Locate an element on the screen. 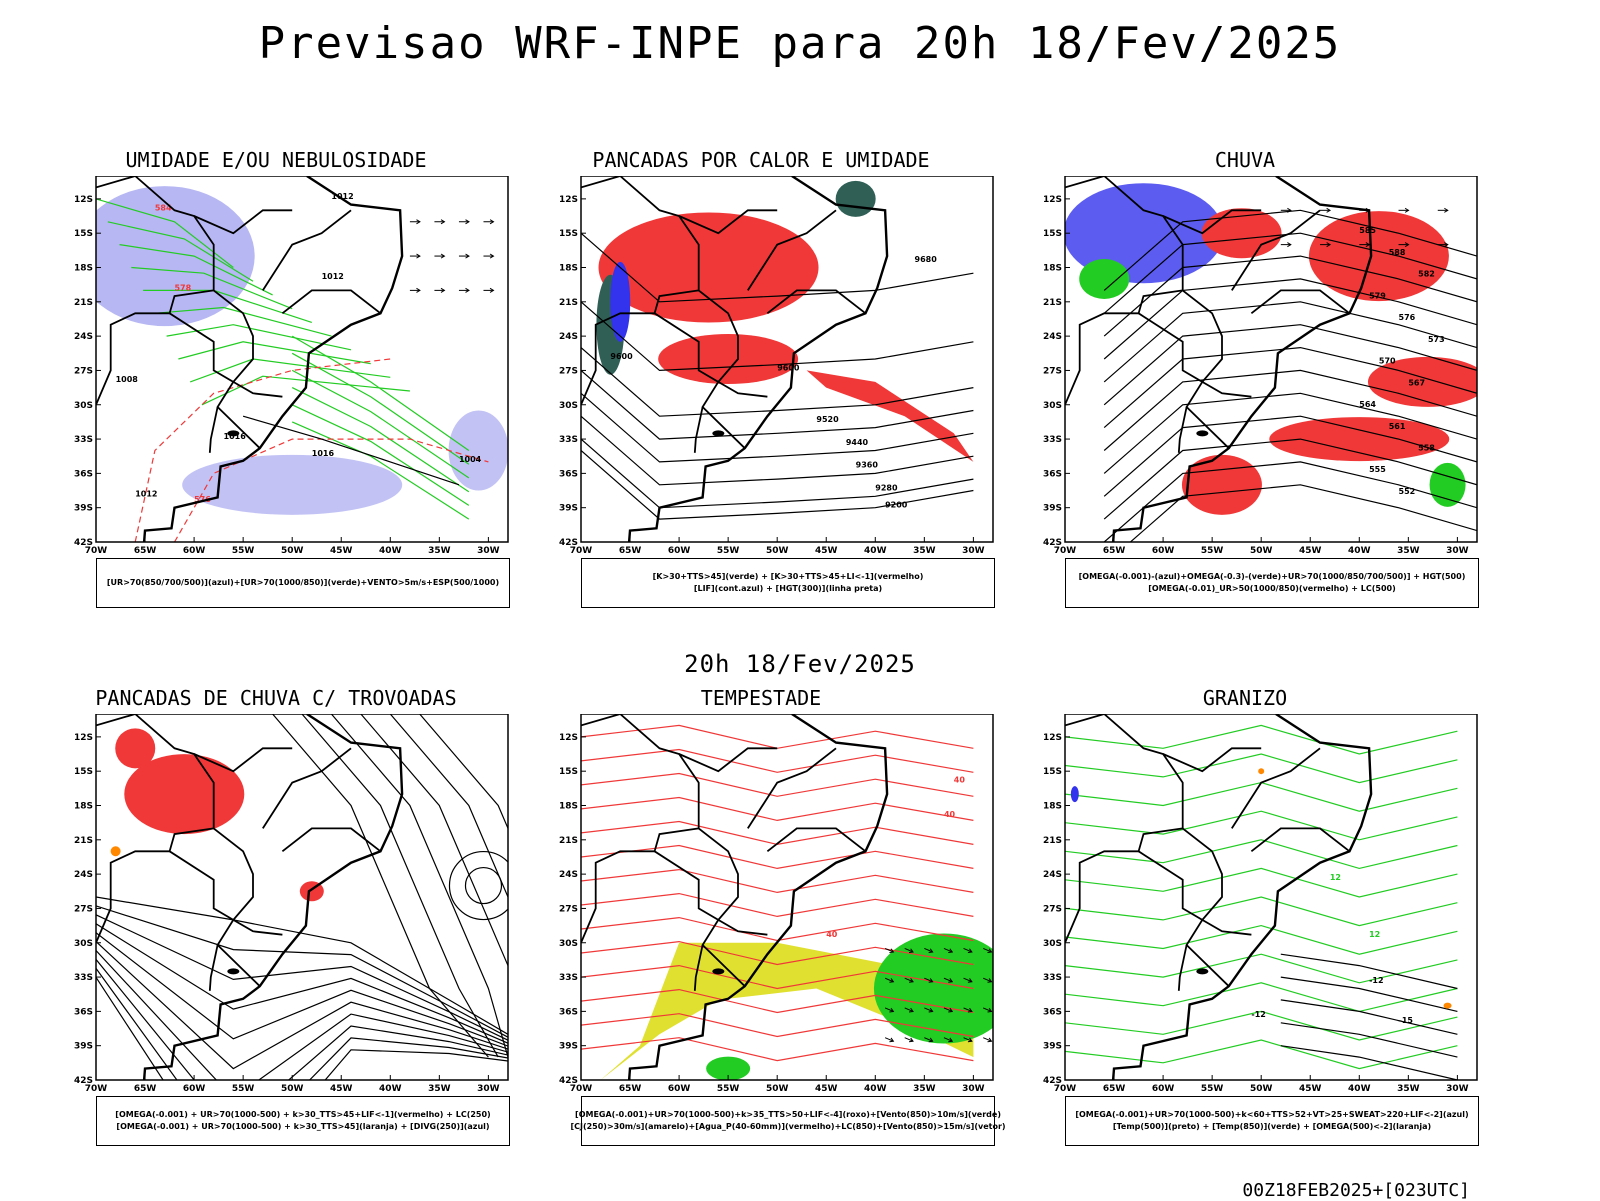 This screenshot has width=1600, height=1201. map-layer: -12 -12 -15 12 12 is located at coordinates (1261, 897).